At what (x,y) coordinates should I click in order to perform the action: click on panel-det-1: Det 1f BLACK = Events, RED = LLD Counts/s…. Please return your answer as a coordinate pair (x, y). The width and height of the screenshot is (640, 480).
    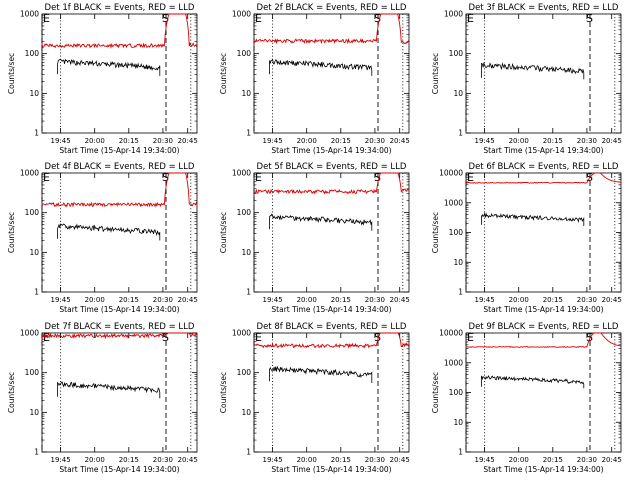
    Looking at the image, I should click on (102, 79).